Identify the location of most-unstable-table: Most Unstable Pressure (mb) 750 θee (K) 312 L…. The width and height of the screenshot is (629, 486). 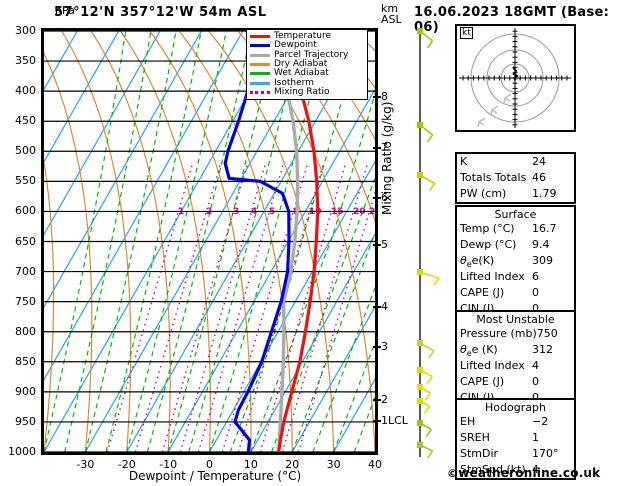
(515, 359).